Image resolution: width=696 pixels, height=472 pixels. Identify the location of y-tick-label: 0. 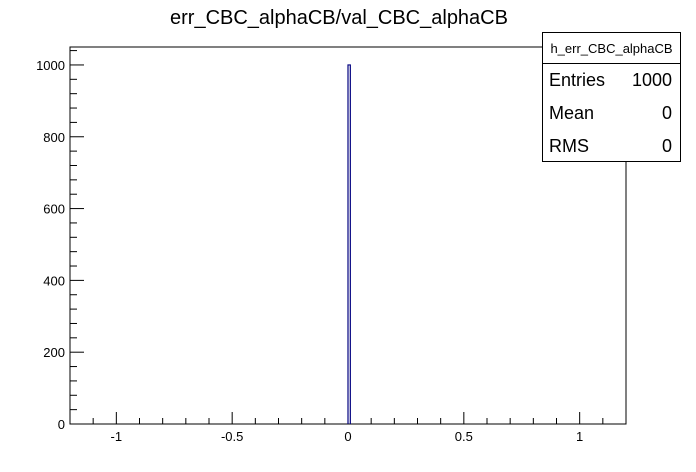
(61, 424).